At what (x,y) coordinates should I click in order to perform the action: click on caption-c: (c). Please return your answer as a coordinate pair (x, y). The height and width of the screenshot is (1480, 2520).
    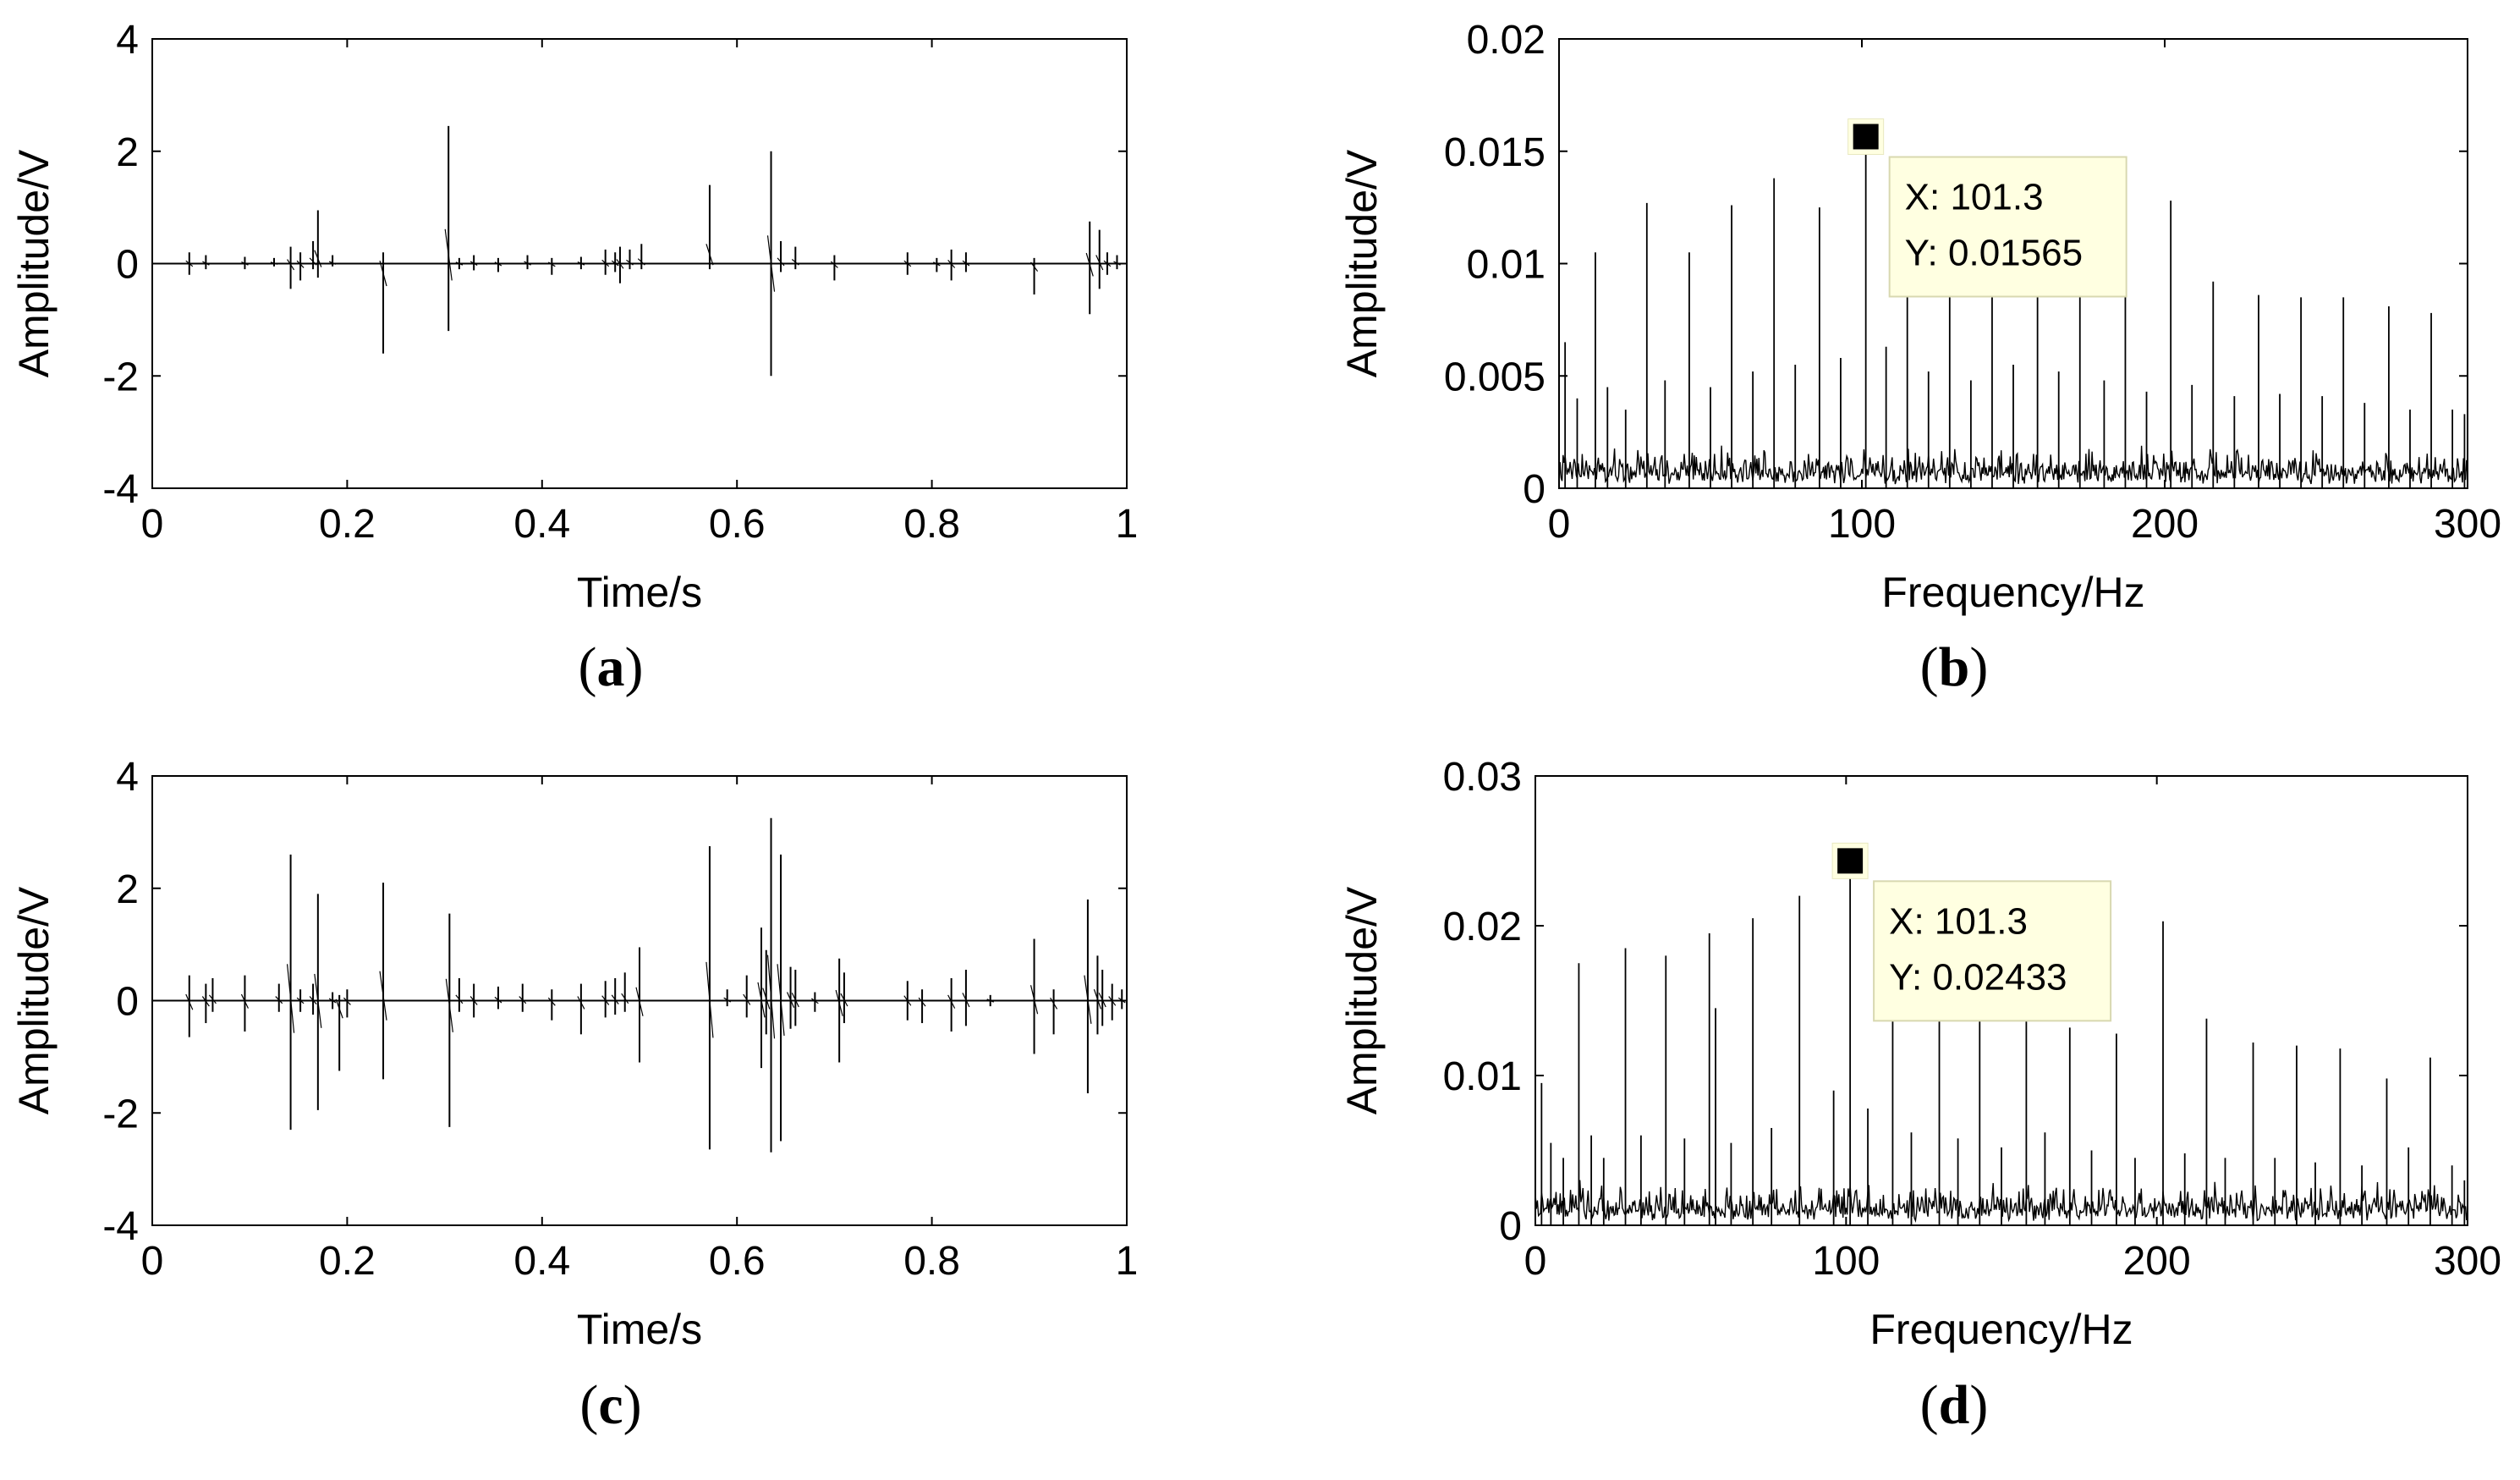
    Looking at the image, I should click on (610, 1405).